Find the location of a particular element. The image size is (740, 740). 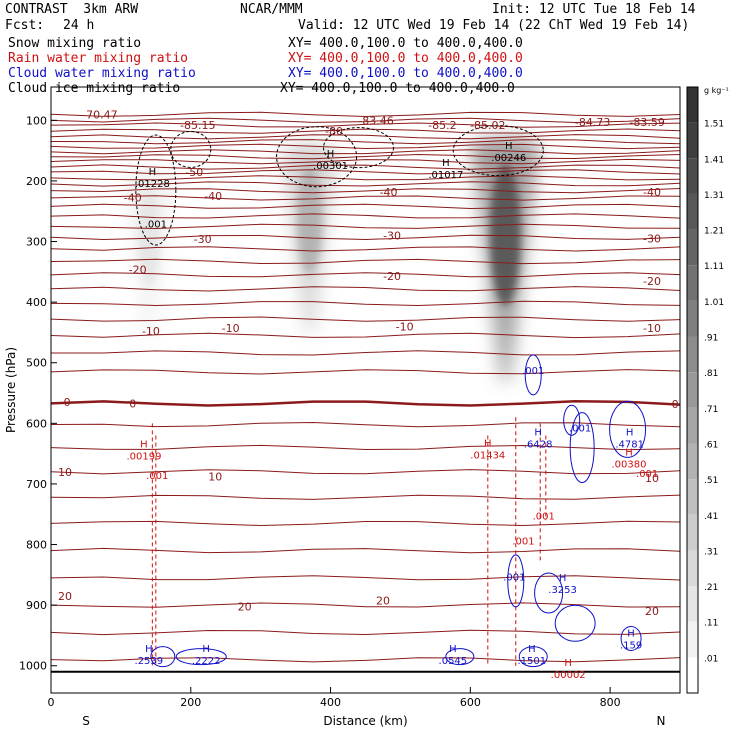

temperature-label: -85.02 is located at coordinates (487, 125).